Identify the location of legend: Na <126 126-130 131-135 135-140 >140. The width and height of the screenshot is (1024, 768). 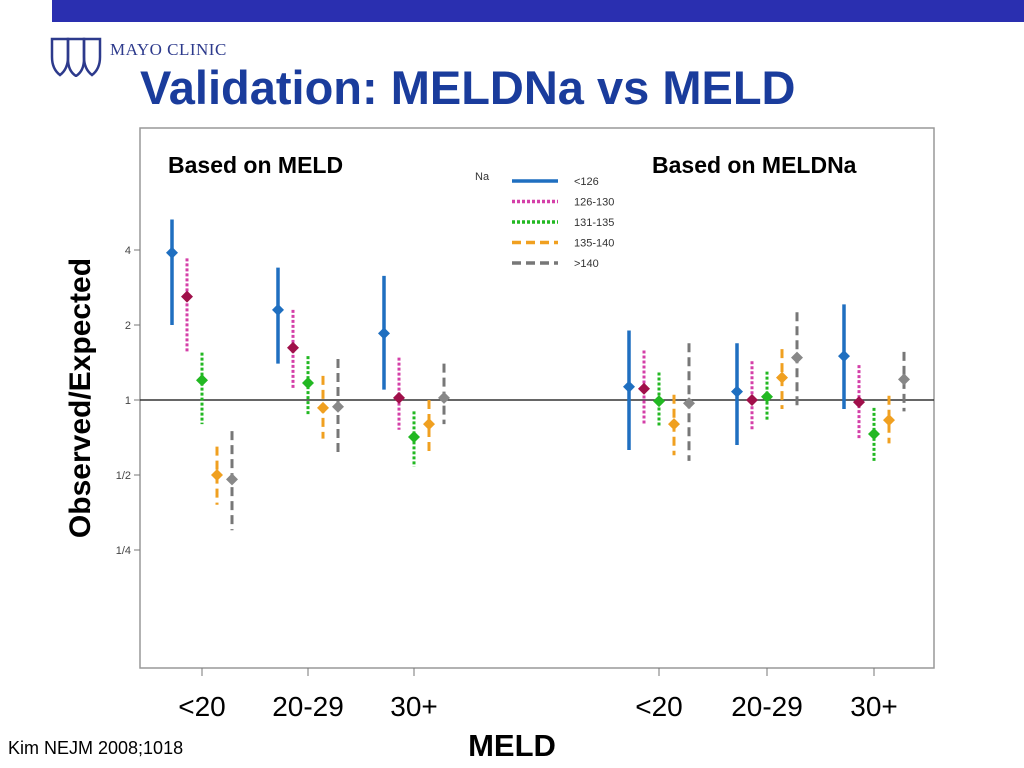
(544, 220).